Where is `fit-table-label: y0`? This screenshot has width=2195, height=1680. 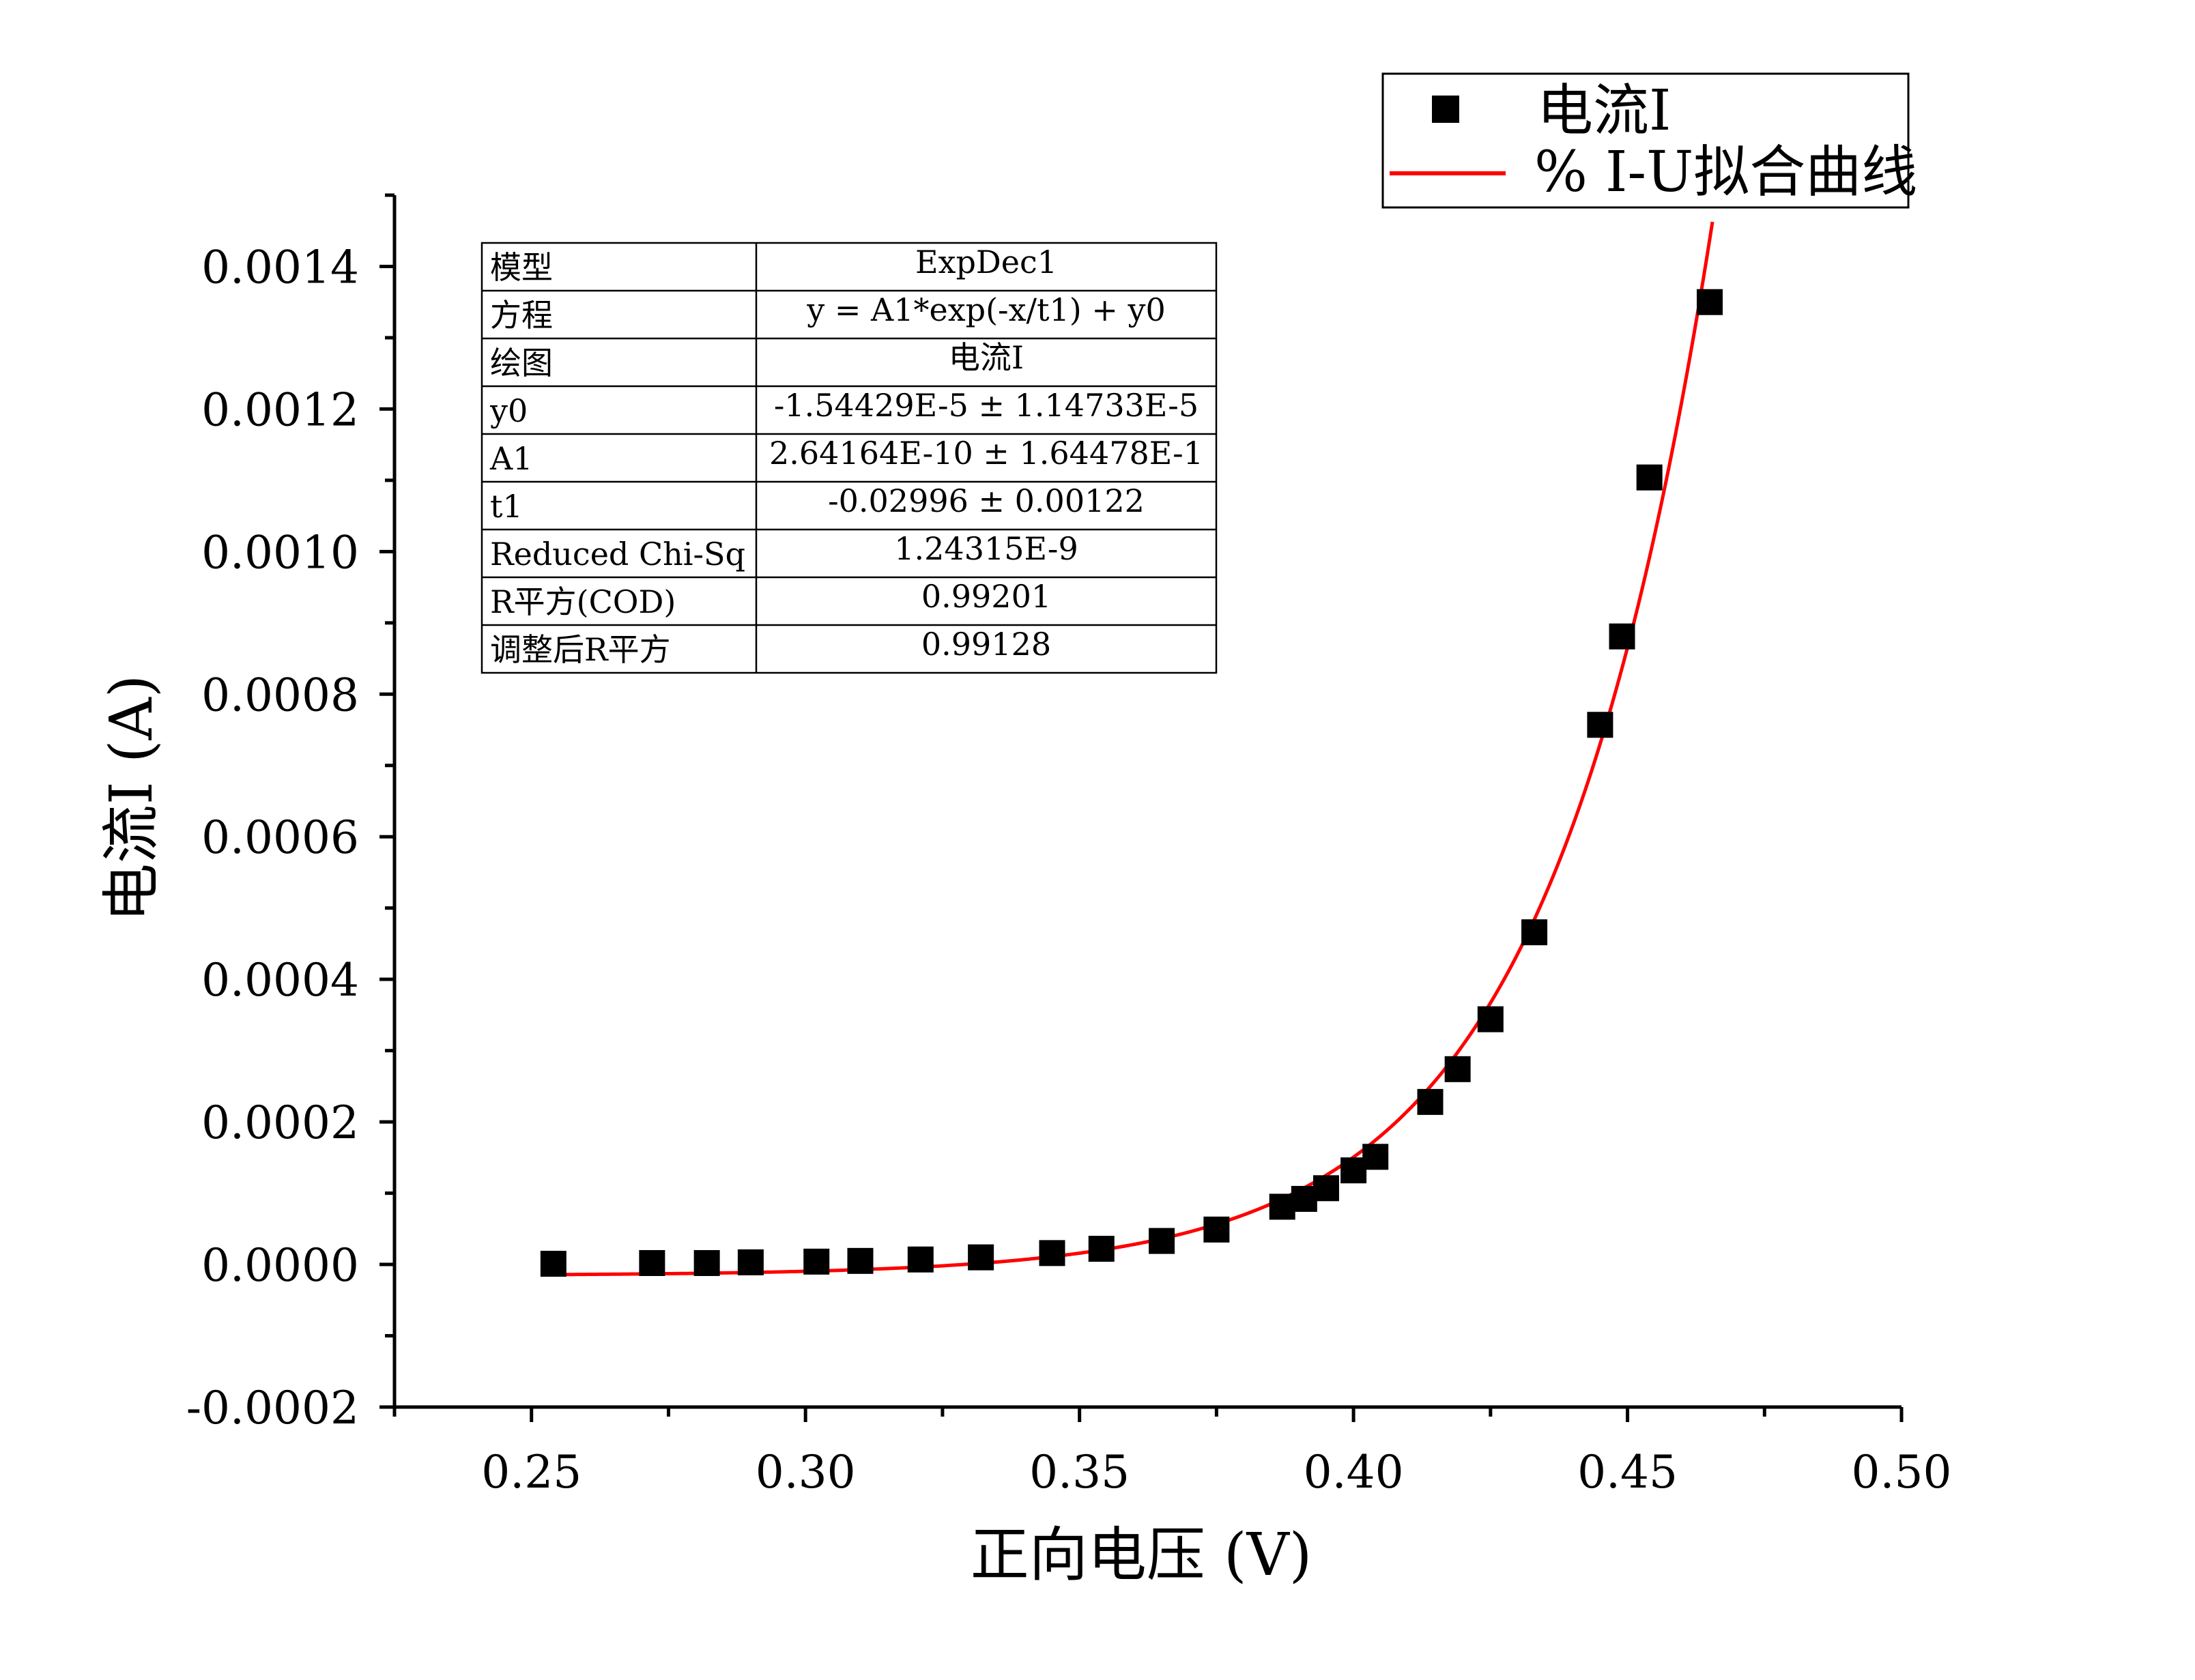
fit-table-label: y0 is located at coordinates (508, 411).